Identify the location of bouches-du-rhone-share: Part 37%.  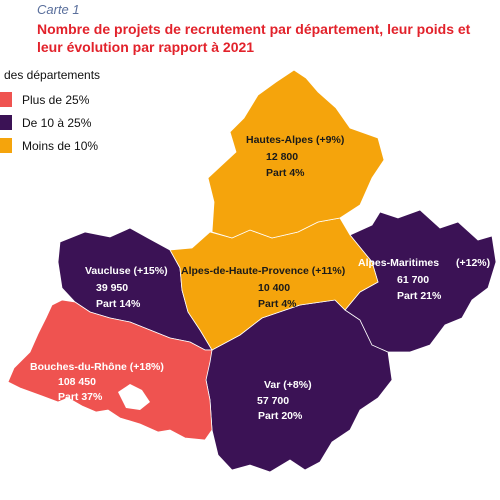
(80, 397).